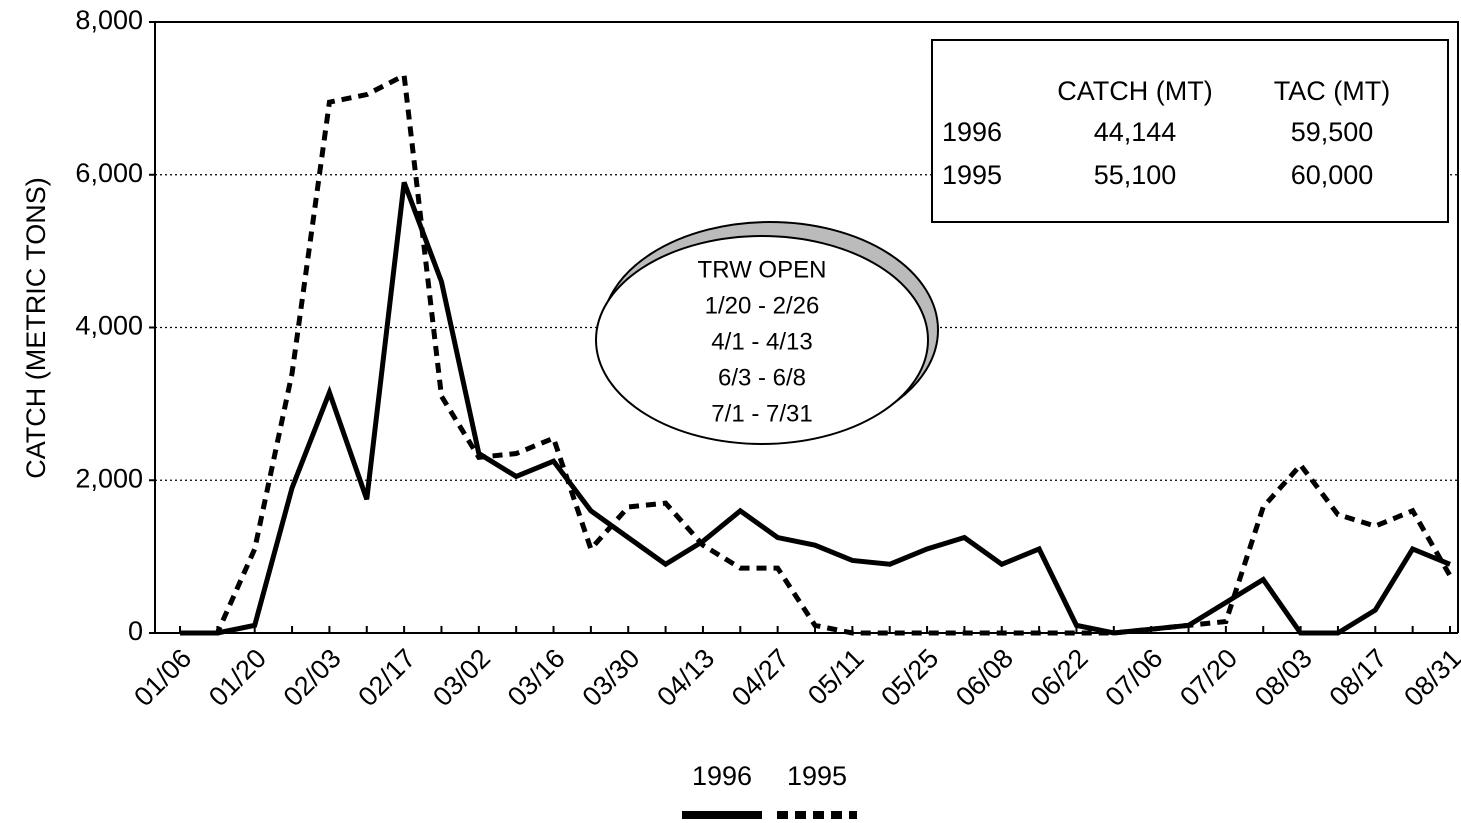 This screenshot has height=823, width=1461. Describe the element at coordinates (762, 269) in the screenshot. I see `note-line: TRW OPEN` at that location.